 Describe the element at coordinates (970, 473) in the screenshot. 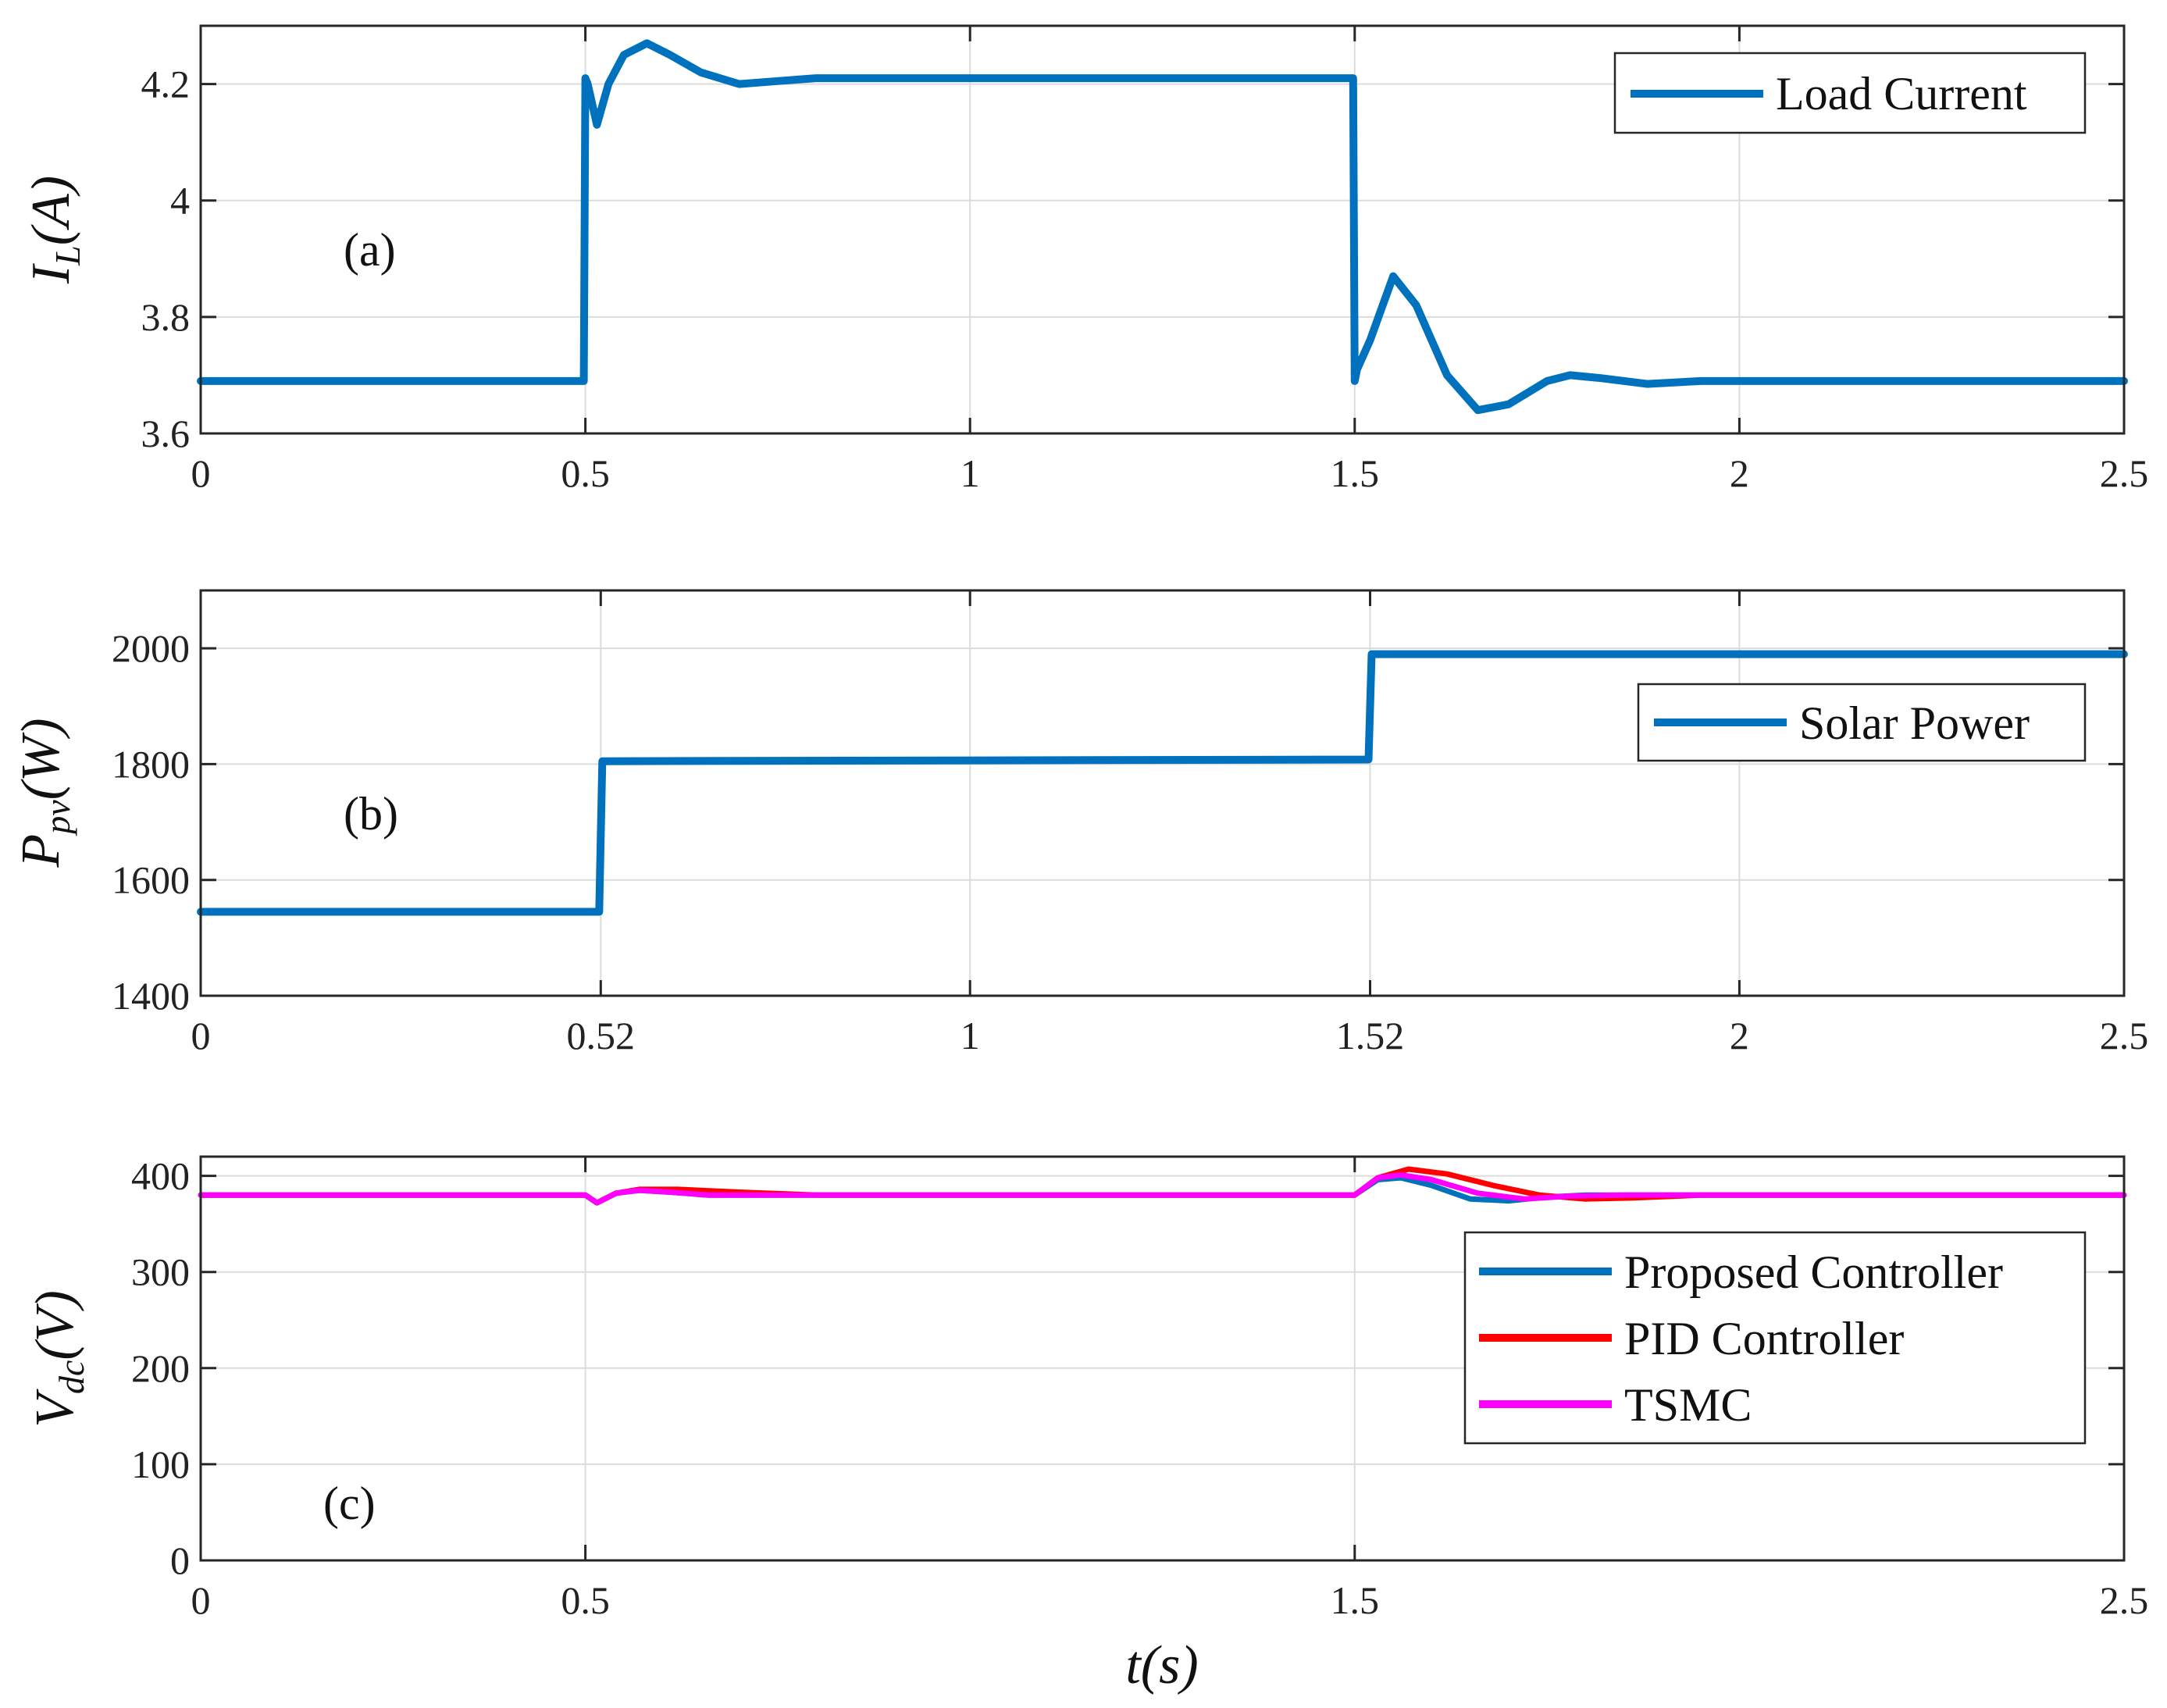

I see `panel-a-xtick-label: 1` at that location.